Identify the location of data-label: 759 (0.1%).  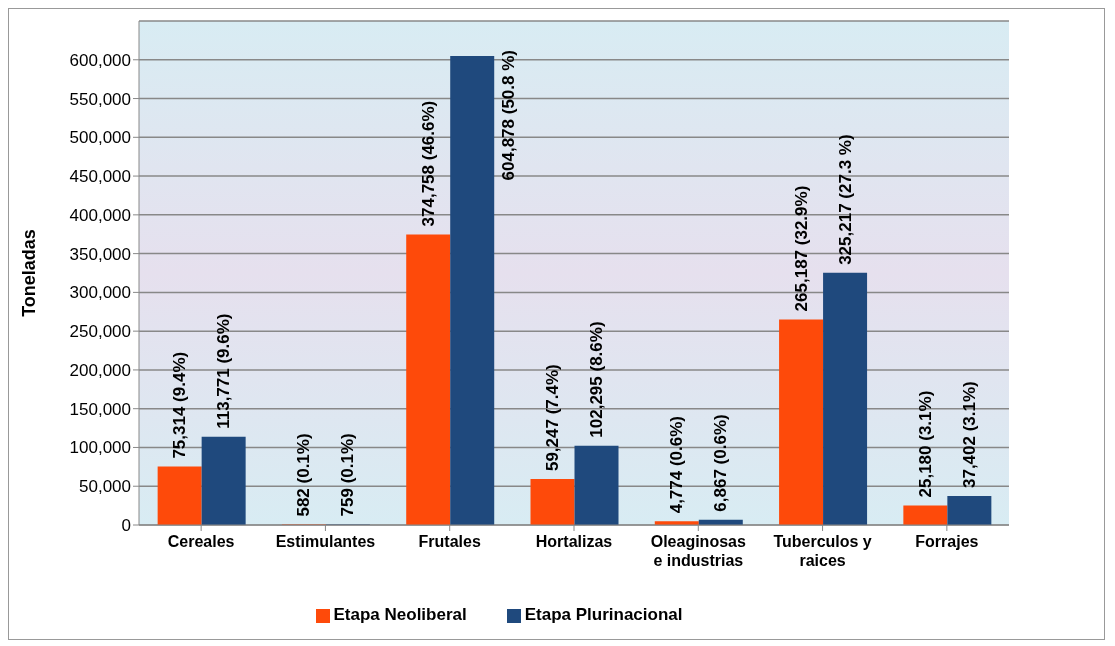
(348, 475).